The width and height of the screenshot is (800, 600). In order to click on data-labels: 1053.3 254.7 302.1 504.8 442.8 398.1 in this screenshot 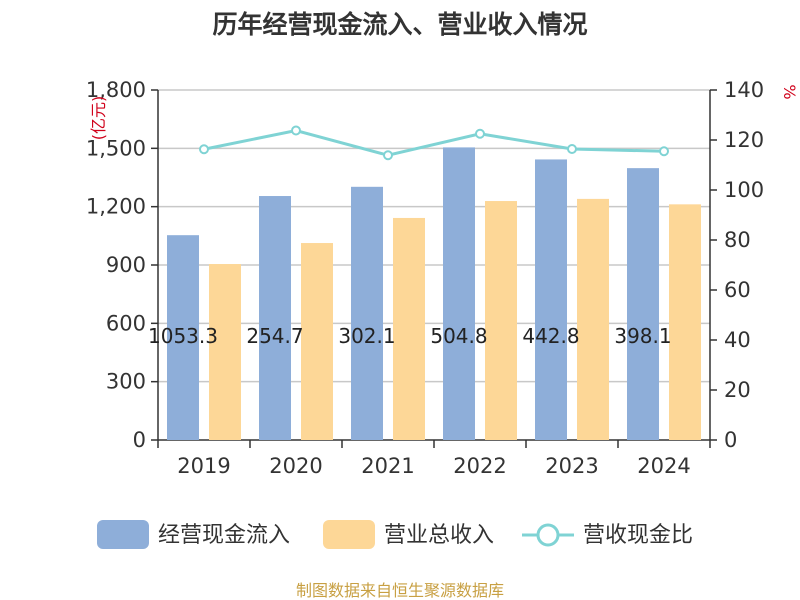, I will do `click(410, 336)`.